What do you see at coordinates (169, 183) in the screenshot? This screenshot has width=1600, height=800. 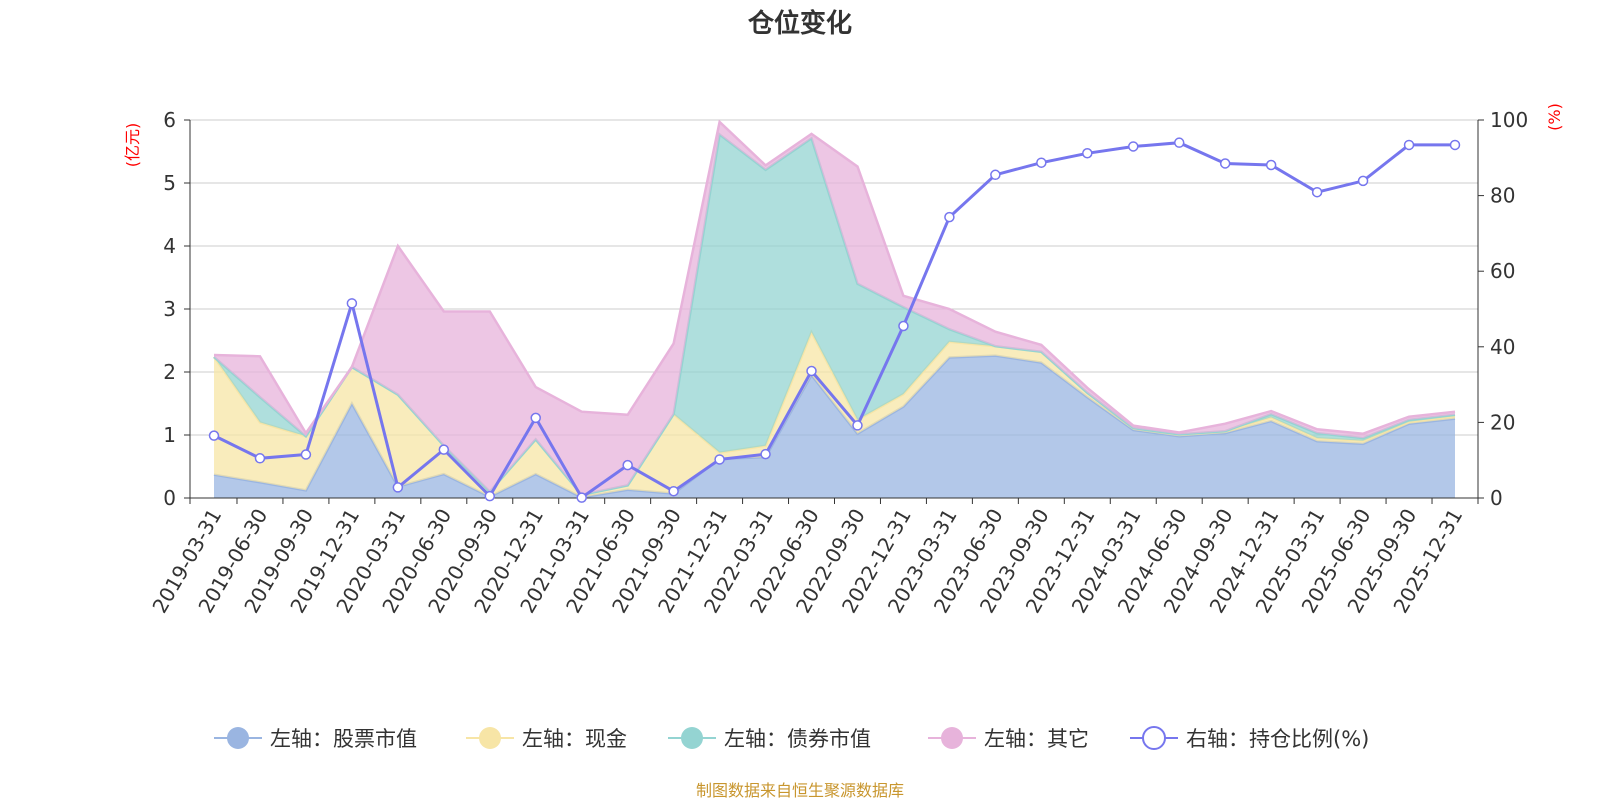 I see `left-axis-tick-label: 5` at bounding box center [169, 183].